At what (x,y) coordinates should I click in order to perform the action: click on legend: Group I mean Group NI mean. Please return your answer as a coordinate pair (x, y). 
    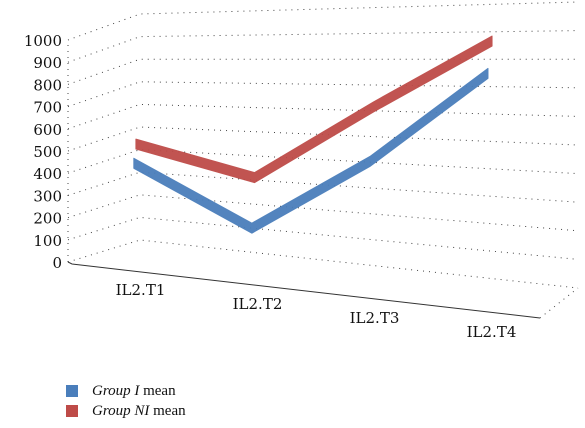
    Looking at the image, I should click on (126, 401).